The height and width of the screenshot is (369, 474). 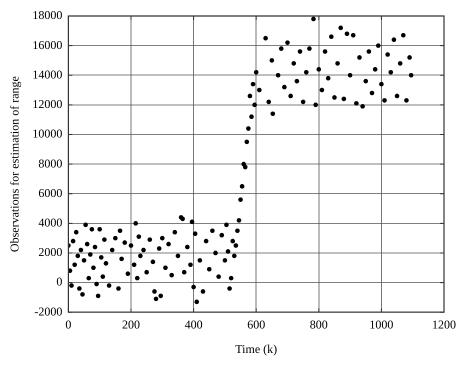 What do you see at coordinates (47, 133) in the screenshot?
I see `y-tick-label: 10000` at bounding box center [47, 133].